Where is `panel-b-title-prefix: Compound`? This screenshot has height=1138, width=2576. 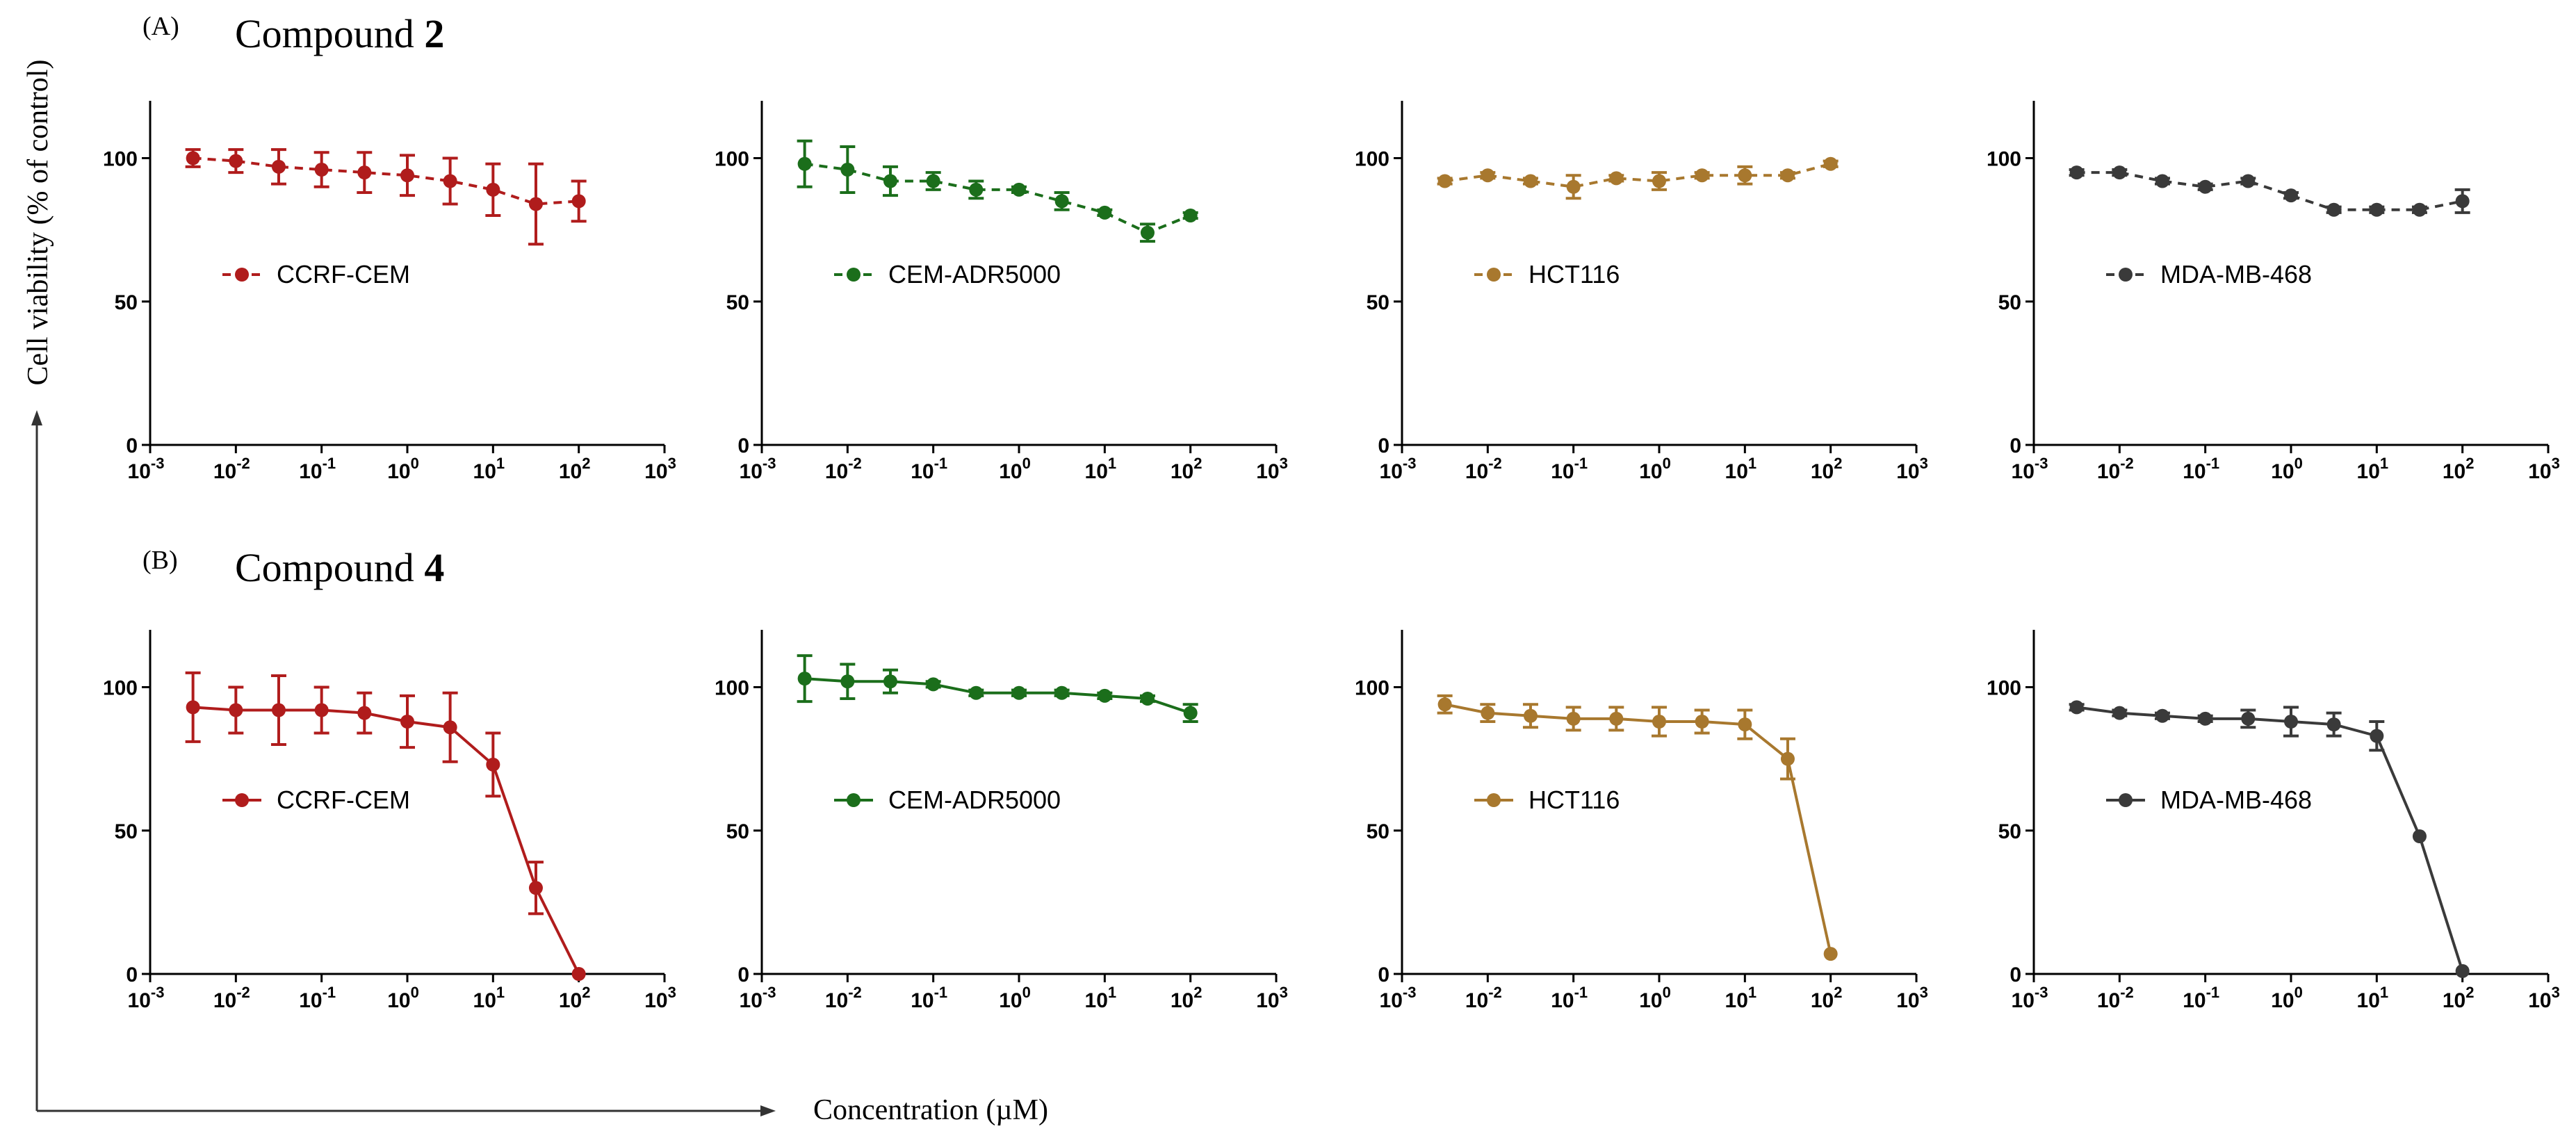
panel-b-title-prefix: Compound is located at coordinates (329, 567).